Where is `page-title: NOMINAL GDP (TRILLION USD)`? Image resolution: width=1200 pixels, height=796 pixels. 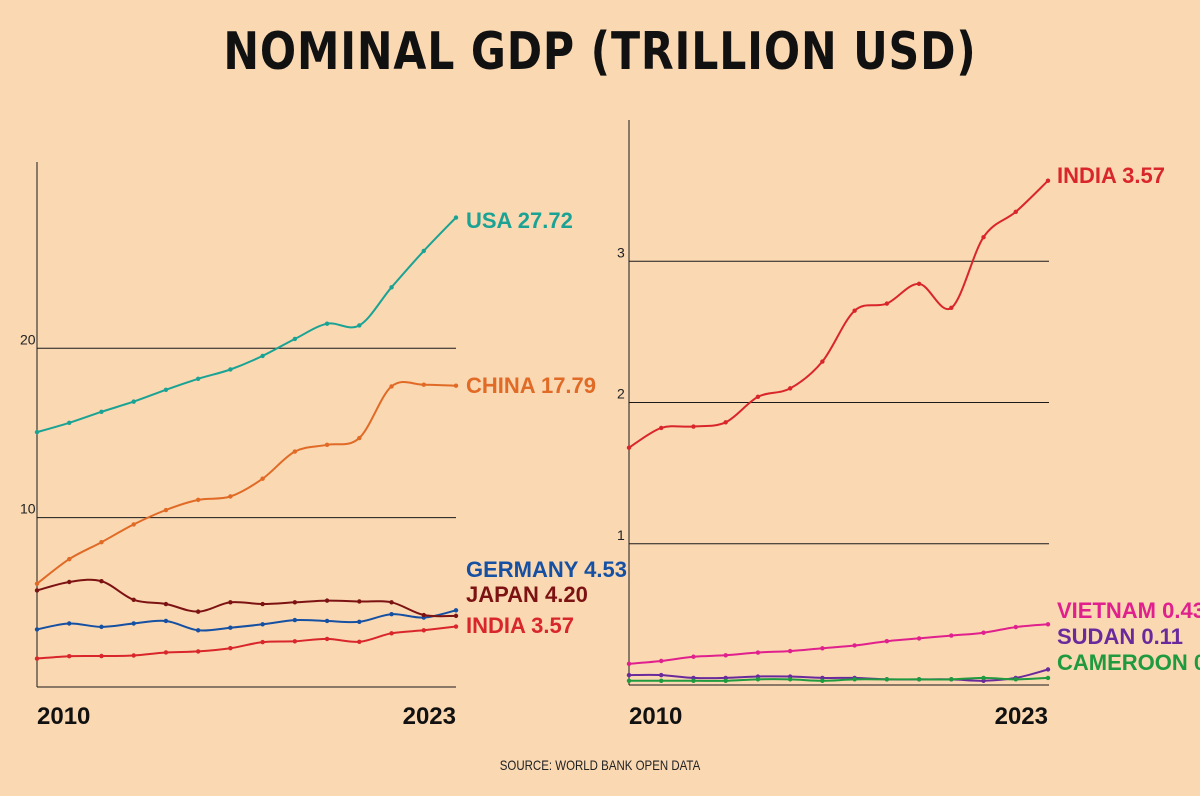
page-title: NOMINAL GDP (TRILLION USD) is located at coordinates (600, 52).